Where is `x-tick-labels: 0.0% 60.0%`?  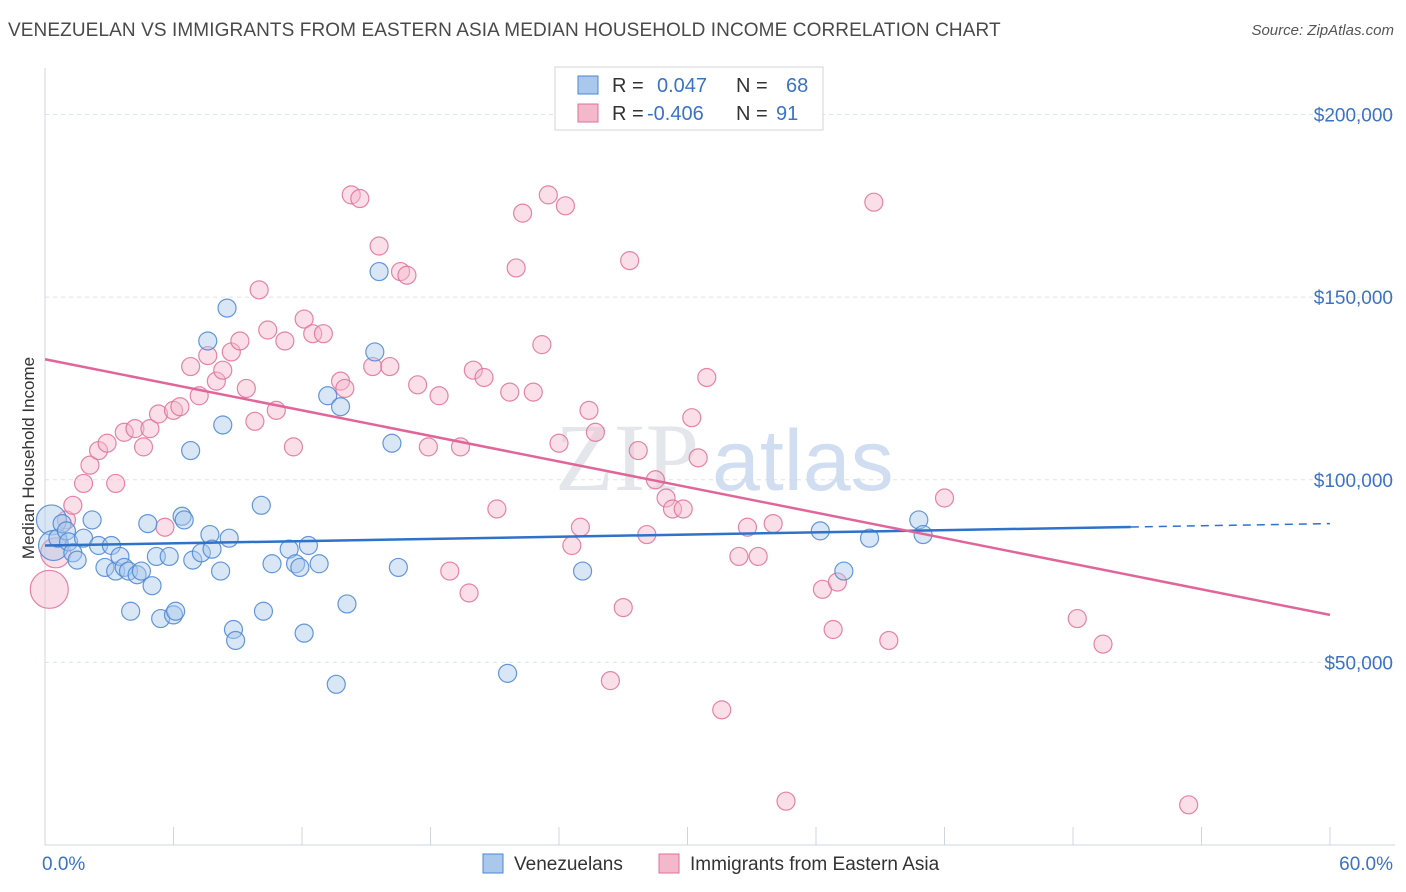 x-tick-labels: 0.0% 60.0% is located at coordinates (717, 864).